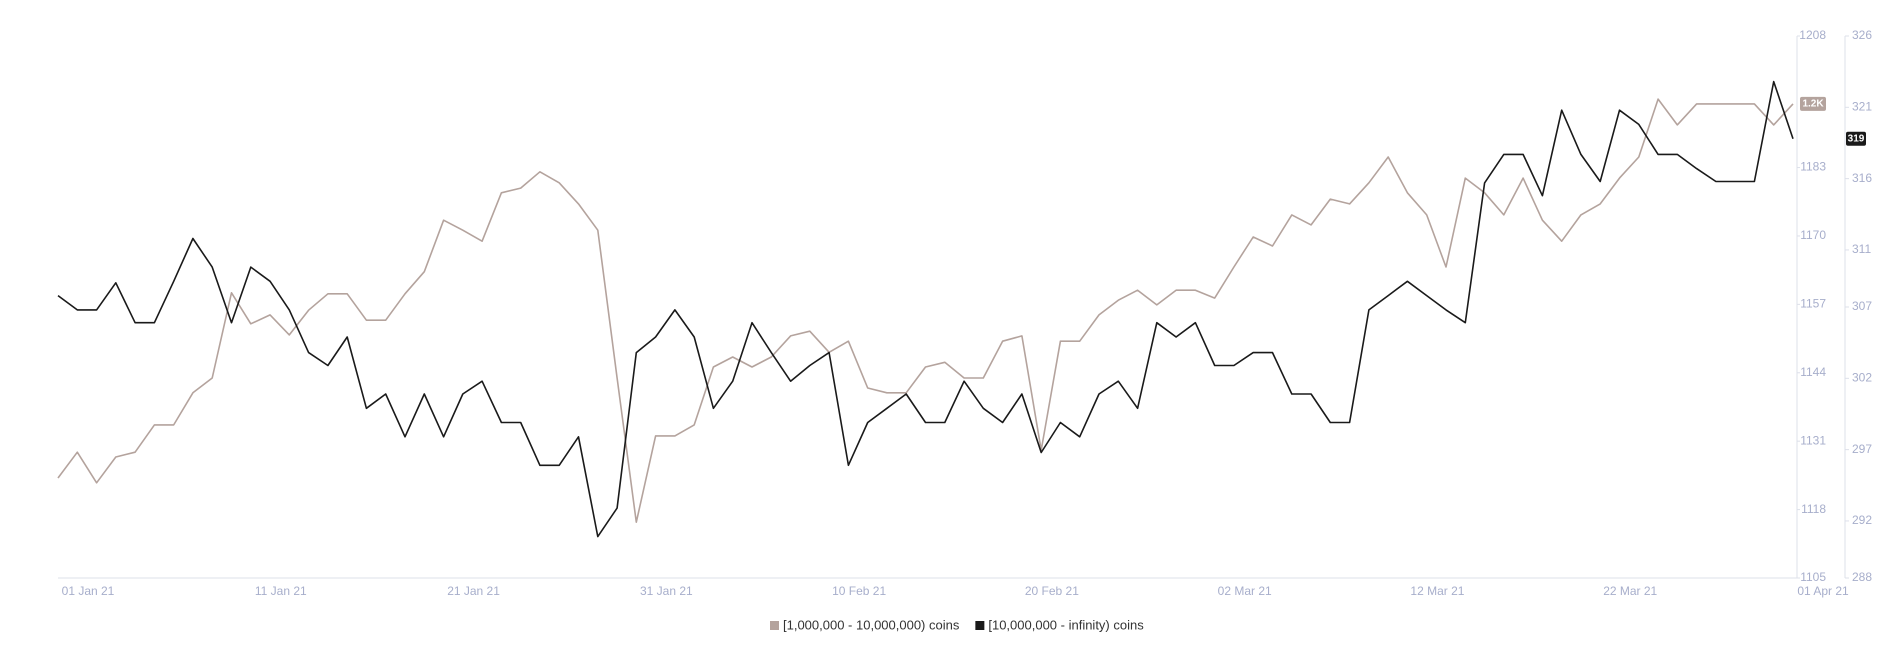  I want to click on y2-tick-label: 321, so click(1862, 106).